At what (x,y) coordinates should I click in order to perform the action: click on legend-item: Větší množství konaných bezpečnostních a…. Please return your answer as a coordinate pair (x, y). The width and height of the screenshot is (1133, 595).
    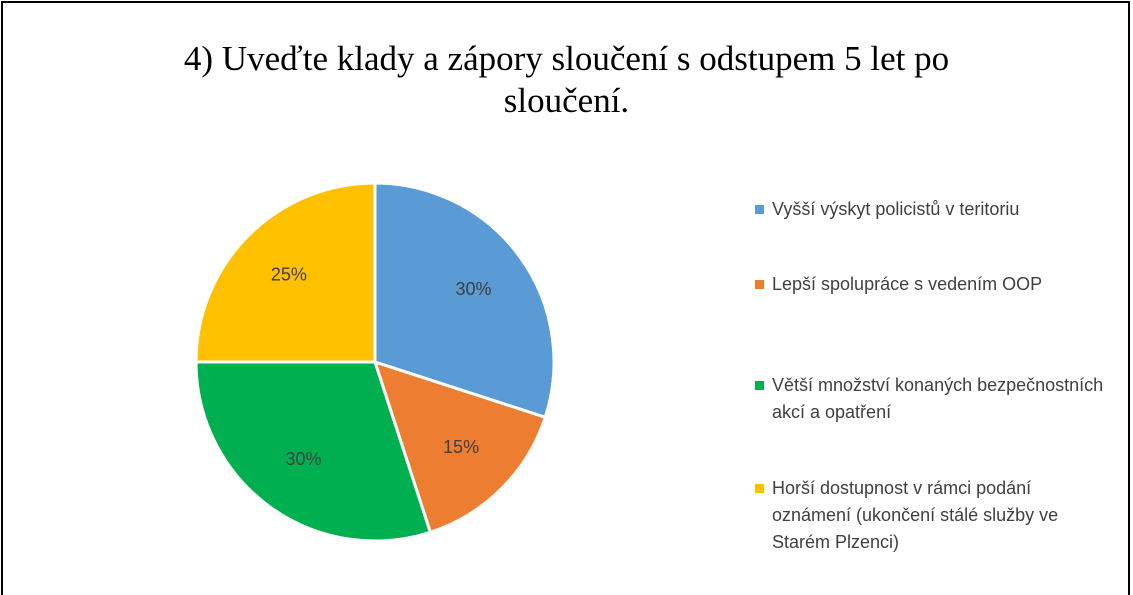
    Looking at the image, I should click on (930, 399).